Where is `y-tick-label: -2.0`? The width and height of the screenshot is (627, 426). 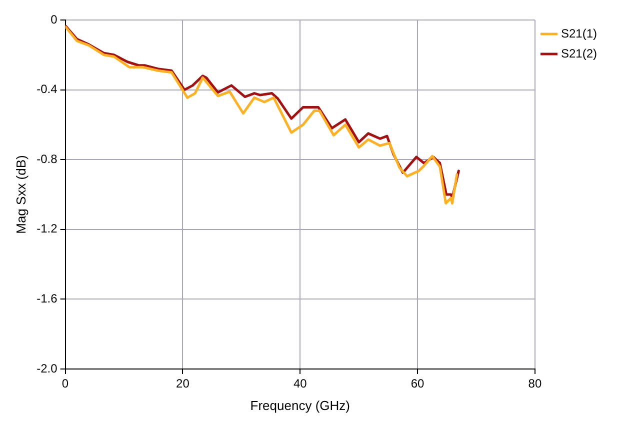
y-tick-label: -2.0 is located at coordinates (47, 368).